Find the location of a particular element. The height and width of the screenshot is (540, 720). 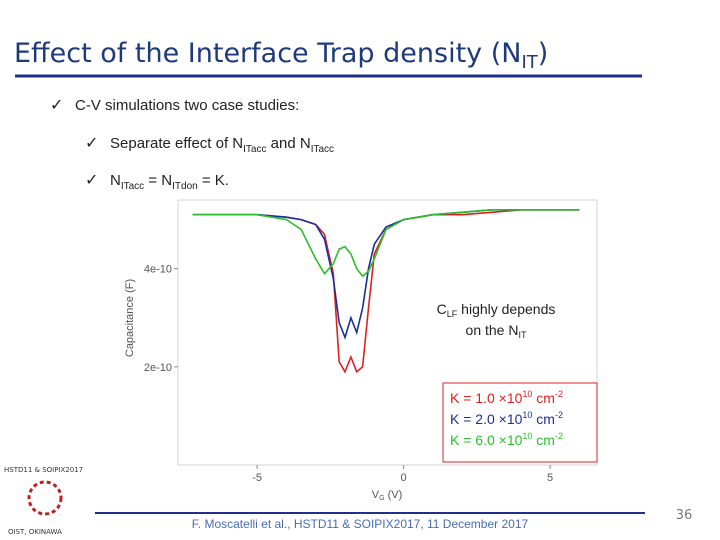

x-label-sub: G is located at coordinates (381, 498).